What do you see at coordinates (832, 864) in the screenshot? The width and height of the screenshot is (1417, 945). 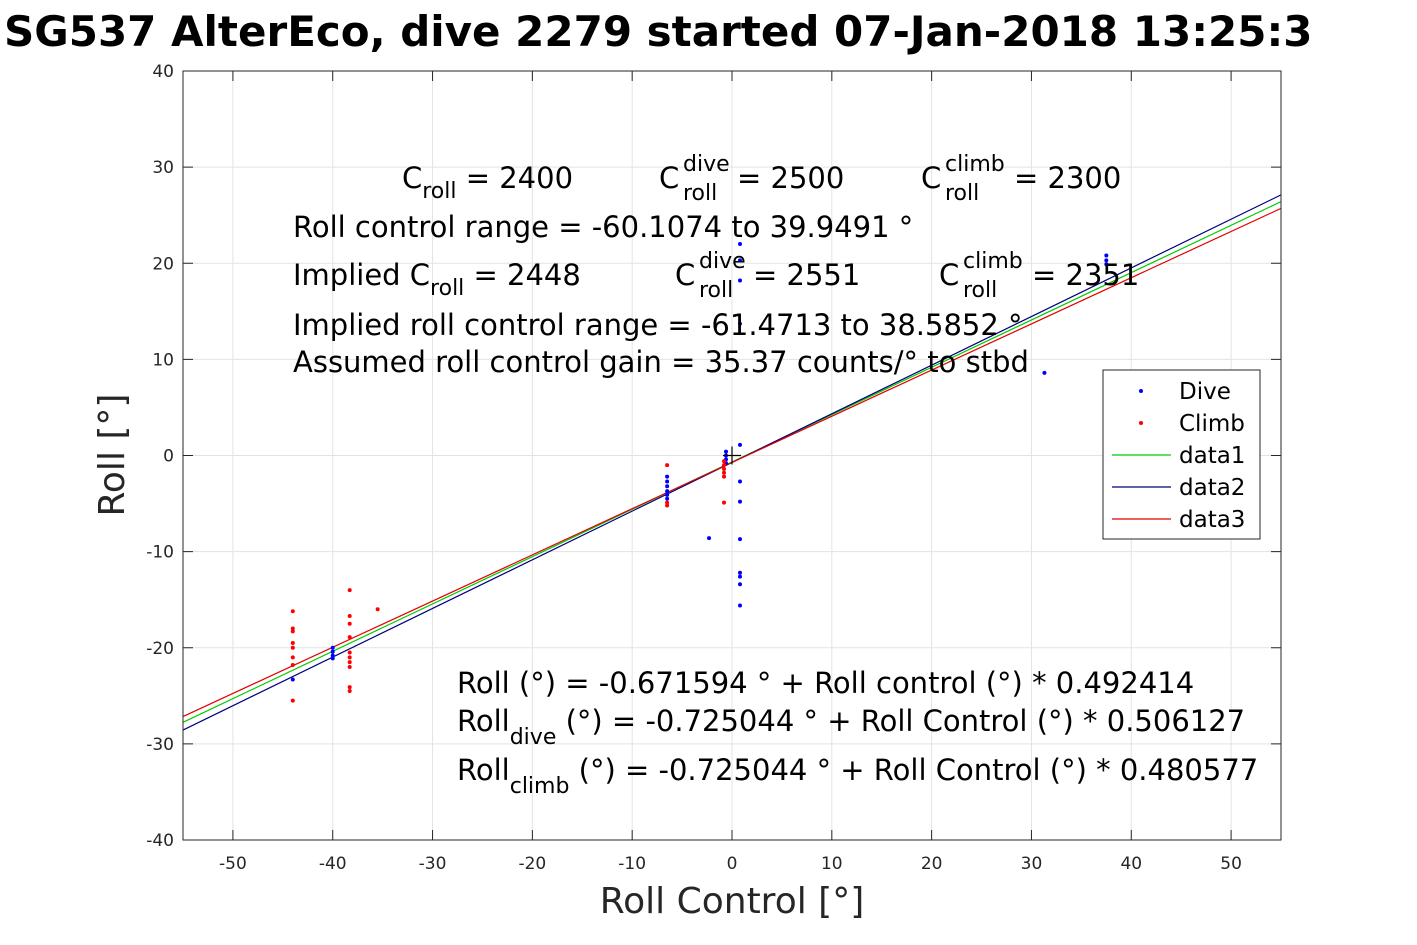 I see `x-tick-label: 10` at bounding box center [832, 864].